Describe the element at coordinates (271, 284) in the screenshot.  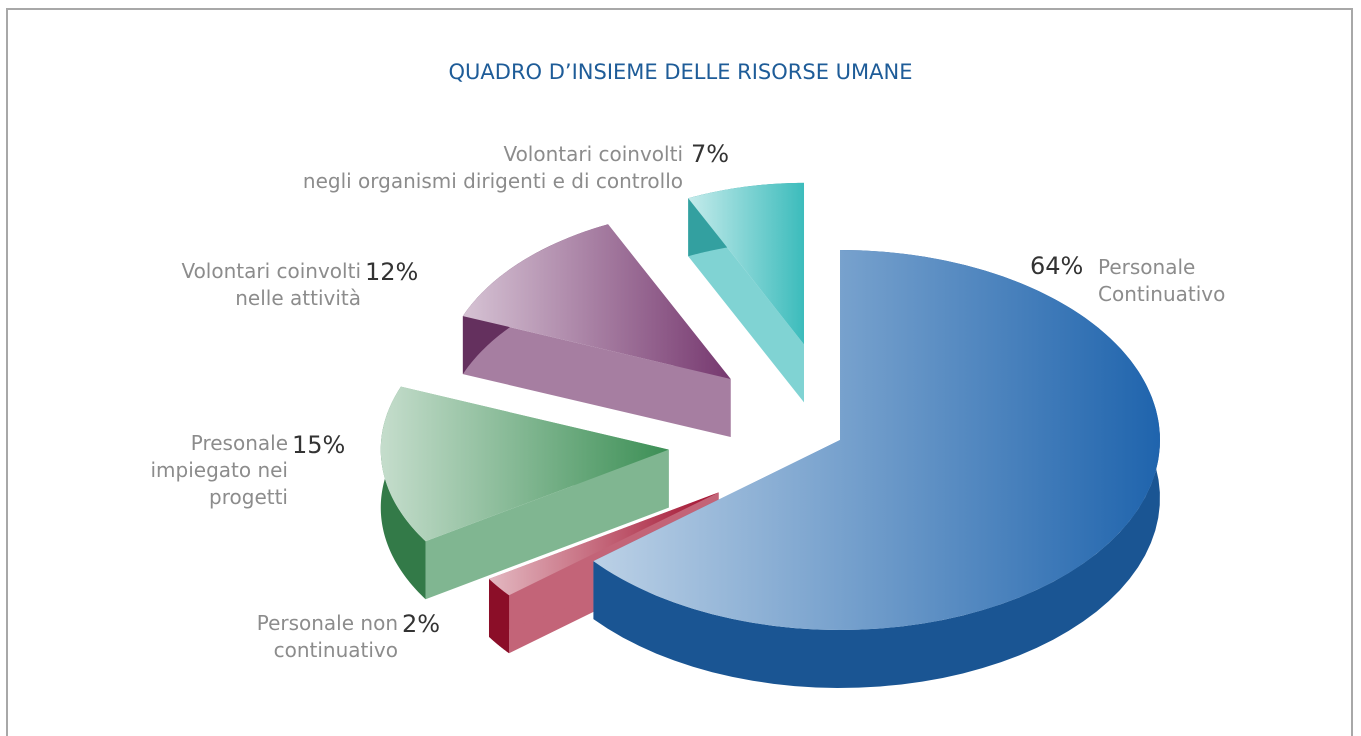
I see `slice-label: Volontari coinvolti nelle attività` at that location.